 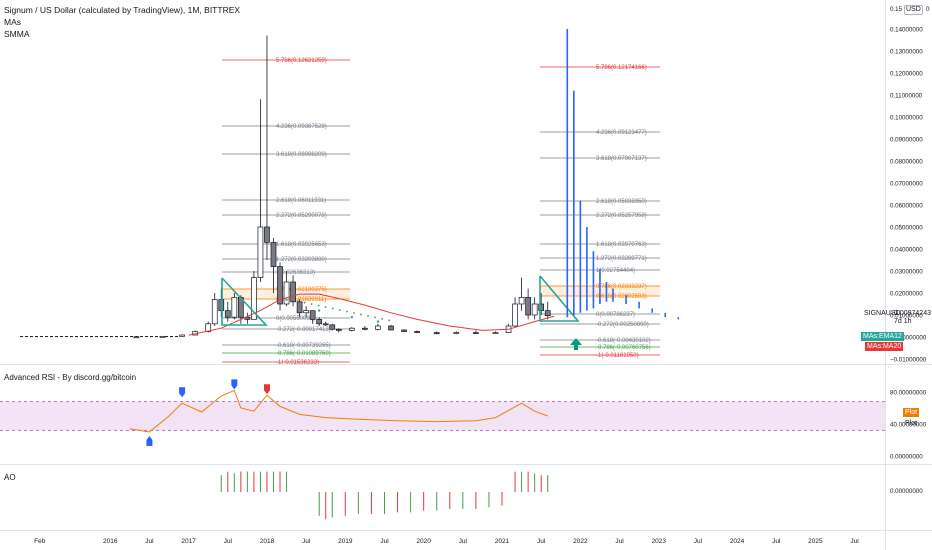 I want to click on right-fib-label: 3.618(0.07907137), so click(x=621, y=159).